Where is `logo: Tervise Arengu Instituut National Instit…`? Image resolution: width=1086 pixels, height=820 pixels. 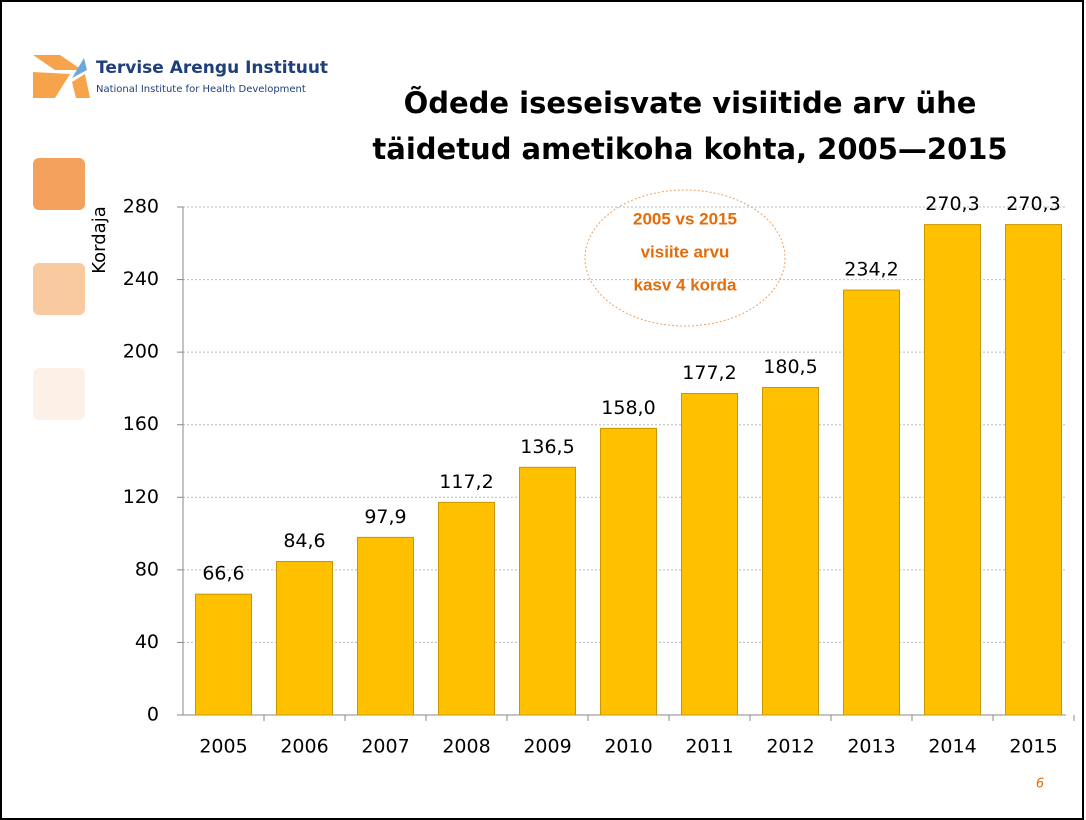 logo: Tervise Arengu Instituut National Instit… is located at coordinates (180, 76).